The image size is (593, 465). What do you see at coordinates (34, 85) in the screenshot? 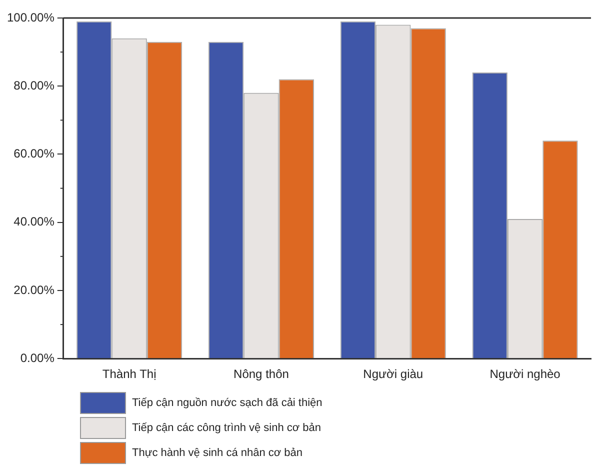
I see `y-tick-label: 80.00%` at bounding box center [34, 85].